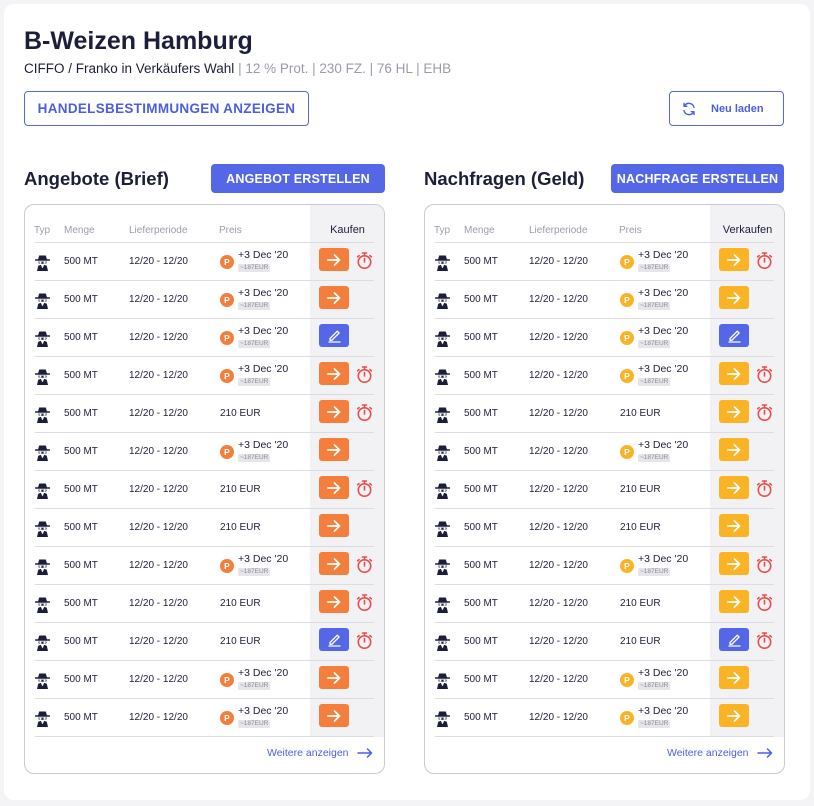 This screenshot has height=806, width=814. What do you see at coordinates (697, 178) in the screenshot?
I see `create-bid-button: NACHFRAGE ERSTELLEN` at bounding box center [697, 178].